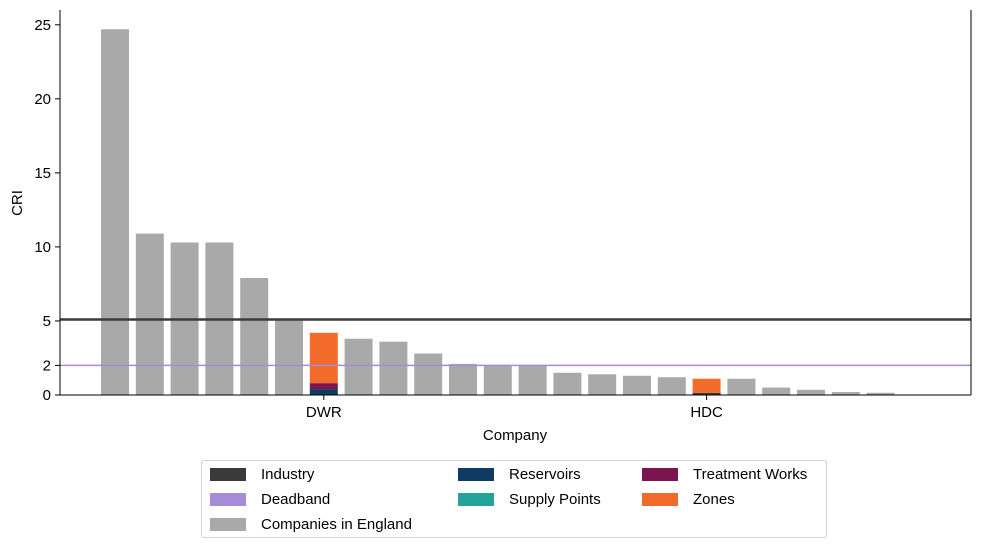 The image size is (981, 550). Describe the element at coordinates (714, 499) in the screenshot. I see `legend-label: Zones` at that location.